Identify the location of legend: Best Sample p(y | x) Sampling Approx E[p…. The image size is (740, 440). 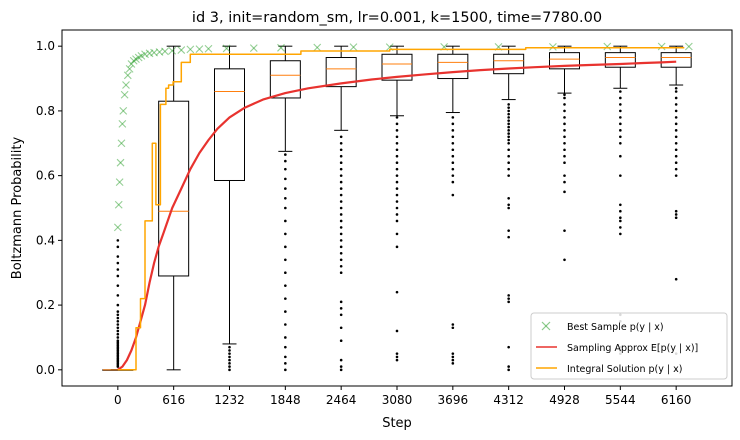
(629, 346).